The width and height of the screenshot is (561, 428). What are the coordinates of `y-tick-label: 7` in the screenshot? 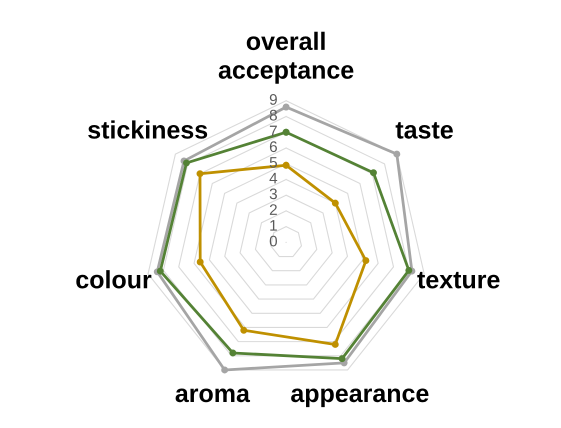 It's located at (273, 131).